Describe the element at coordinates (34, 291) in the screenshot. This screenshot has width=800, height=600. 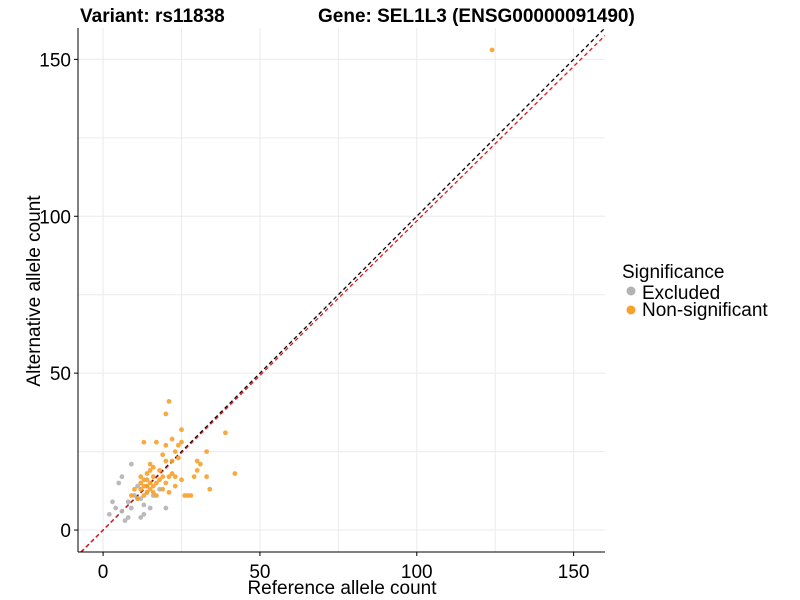
I see `y-axis-title: Alternative allele count` at that location.